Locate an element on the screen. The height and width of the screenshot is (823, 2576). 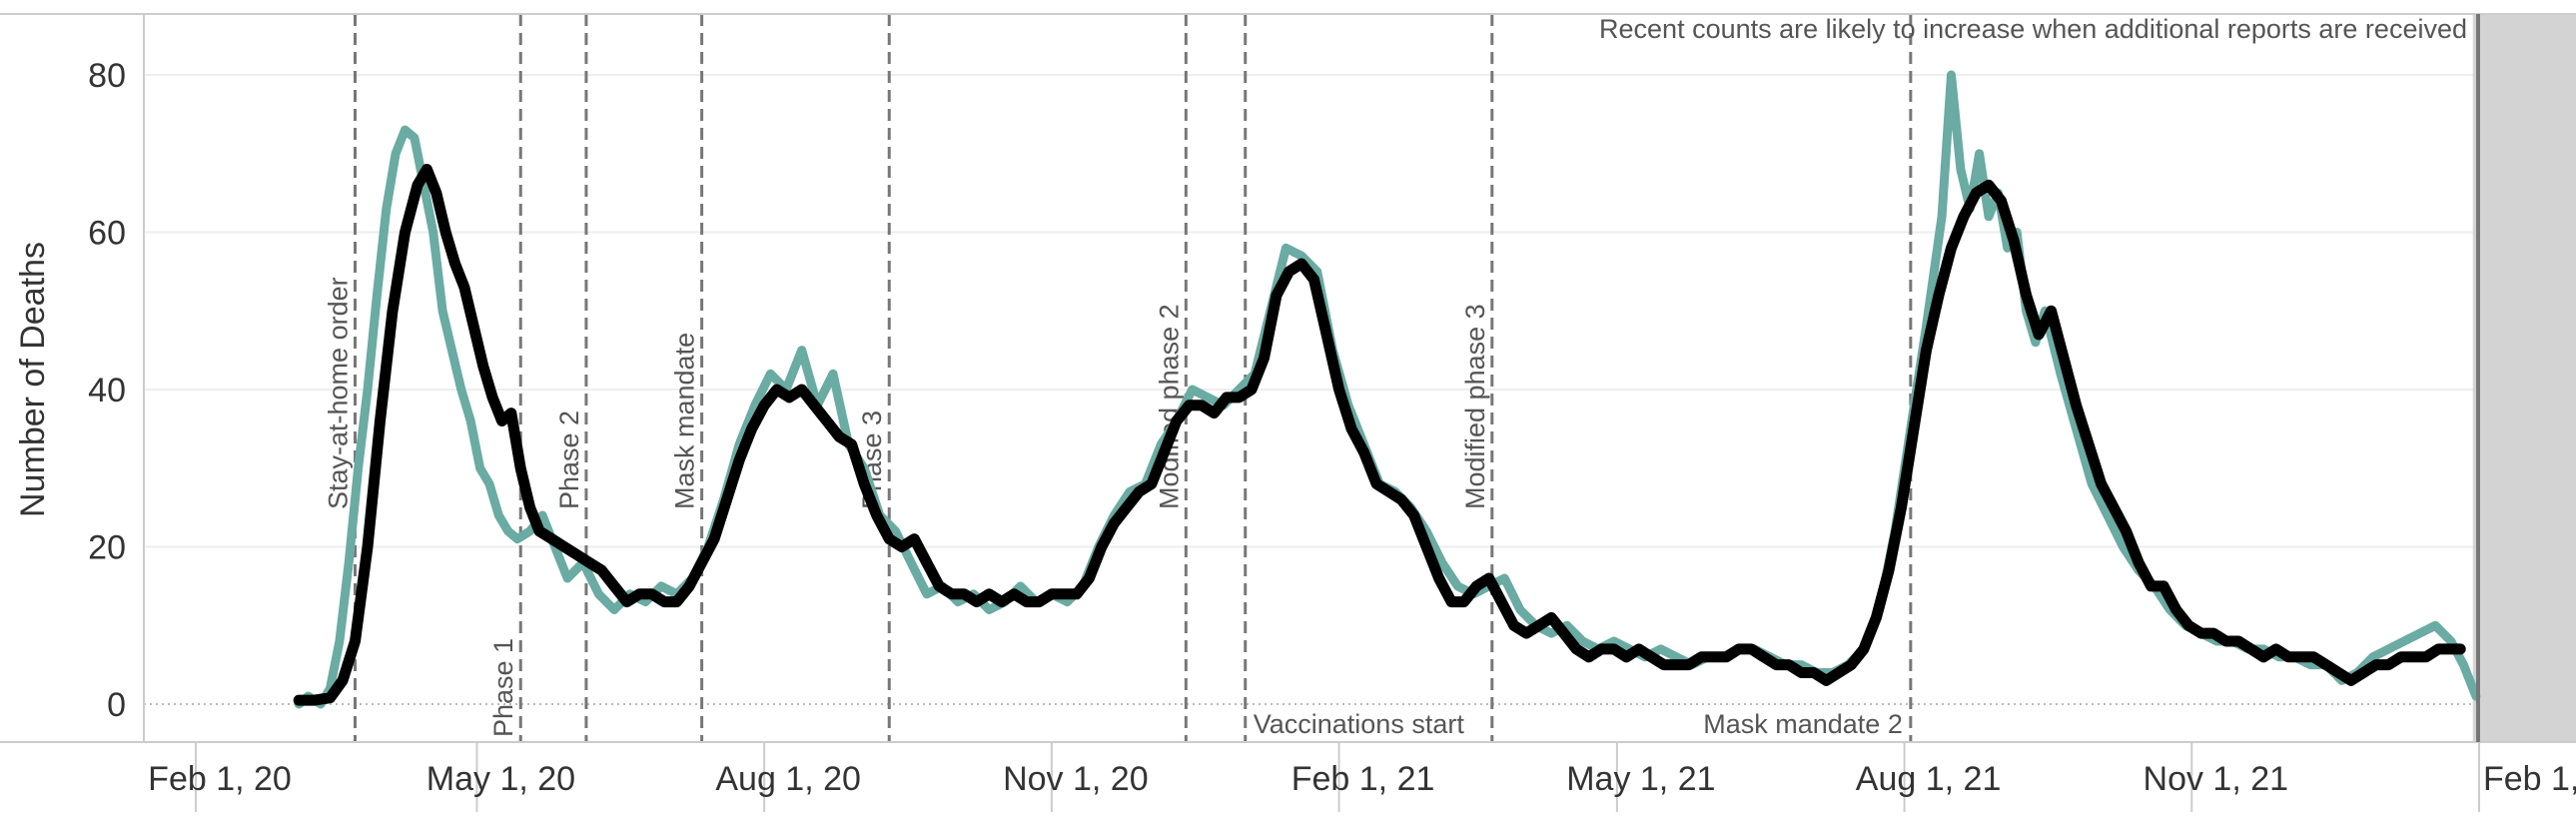
y-tick-label: 60 is located at coordinates (107, 234).